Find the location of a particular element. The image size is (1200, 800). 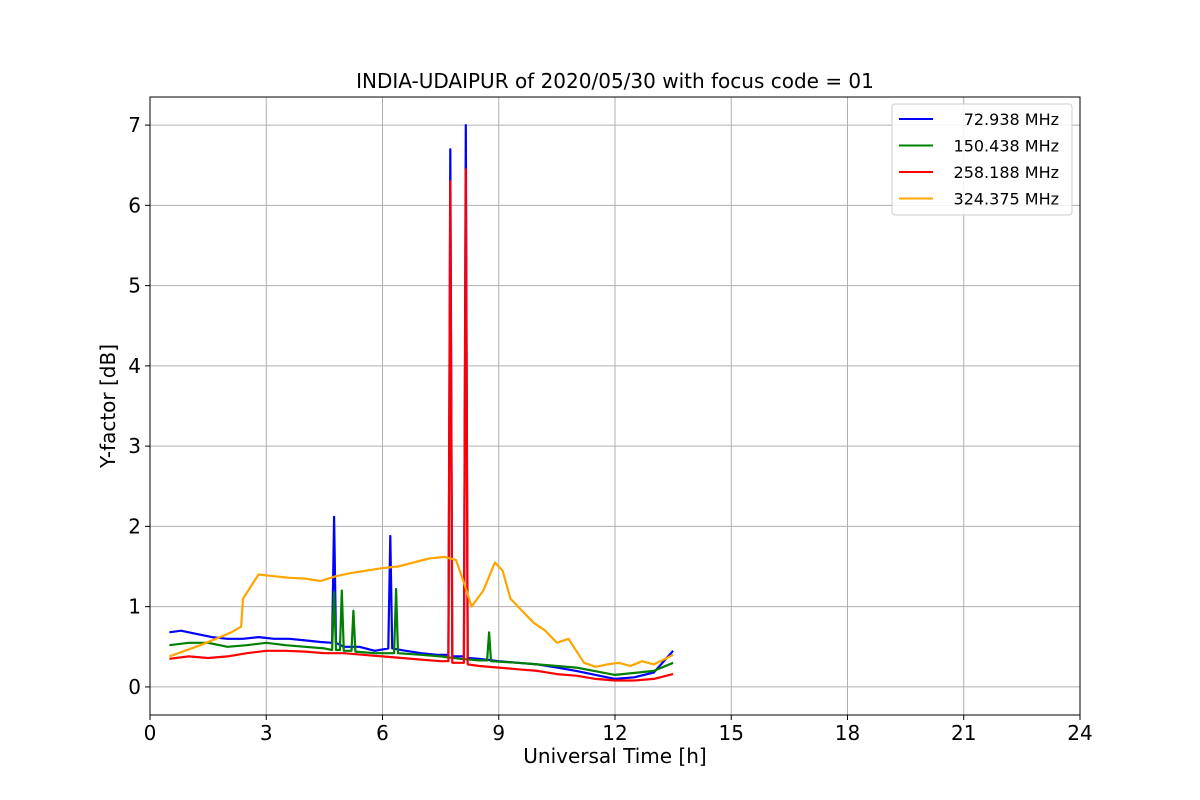

legend-label: 72.938 MHz is located at coordinates (1011, 119).